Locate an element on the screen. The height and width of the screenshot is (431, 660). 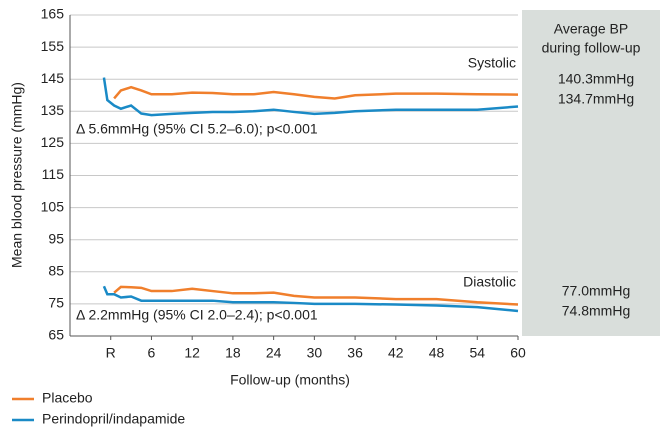
average-value: 140.3mmHg is located at coordinates (596, 79).